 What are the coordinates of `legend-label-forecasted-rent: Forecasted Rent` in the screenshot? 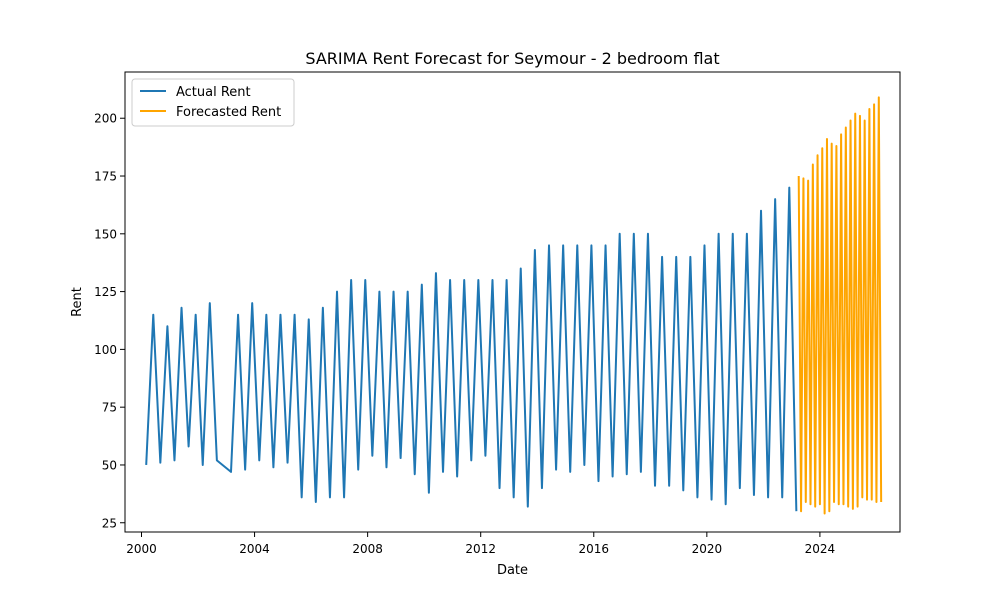 It's located at (228, 112).